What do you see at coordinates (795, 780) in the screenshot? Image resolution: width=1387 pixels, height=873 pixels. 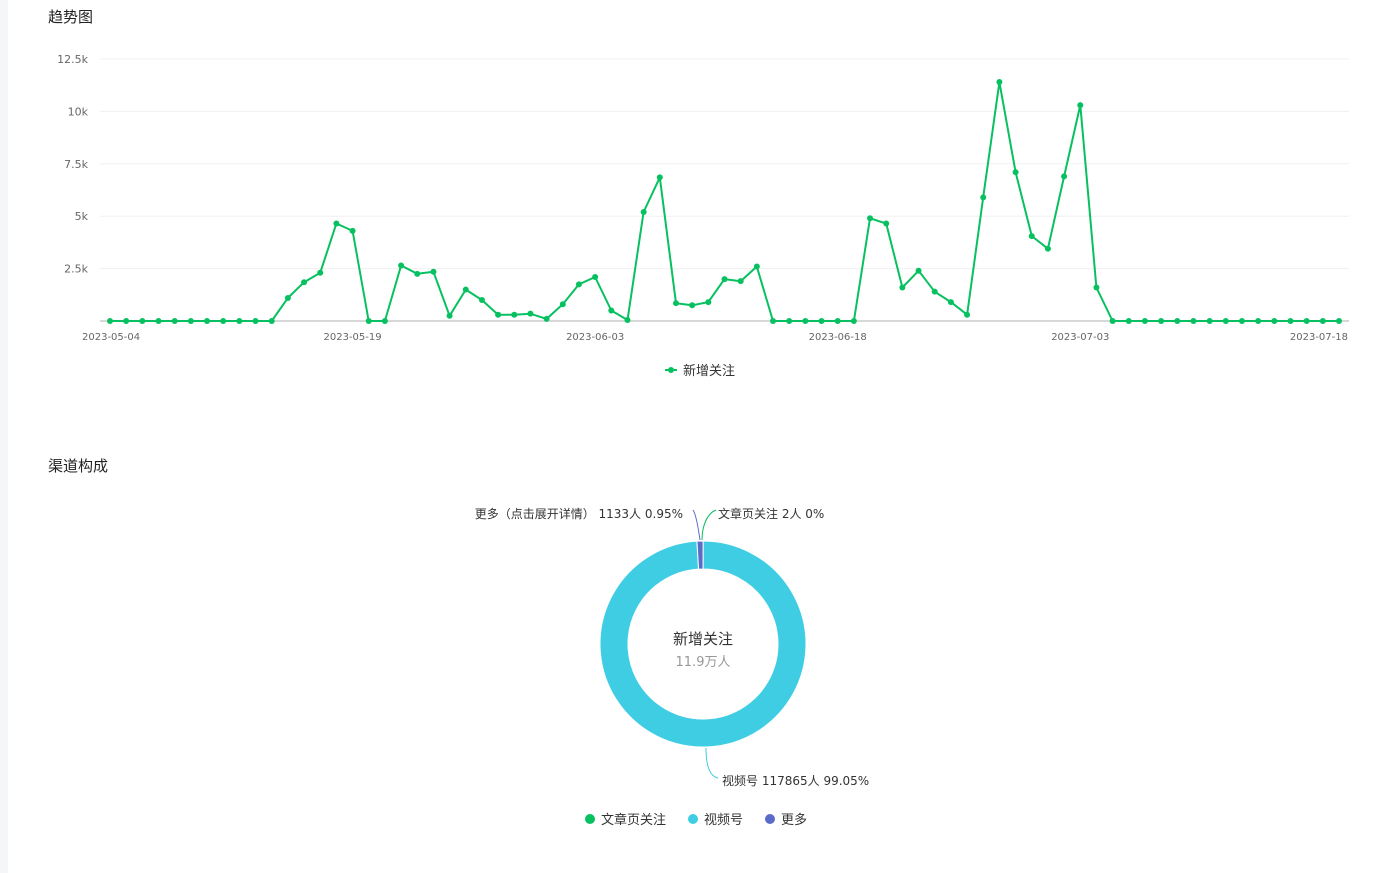 I see `slice-label-video: 视频号 117865人 99.05%` at bounding box center [795, 780].